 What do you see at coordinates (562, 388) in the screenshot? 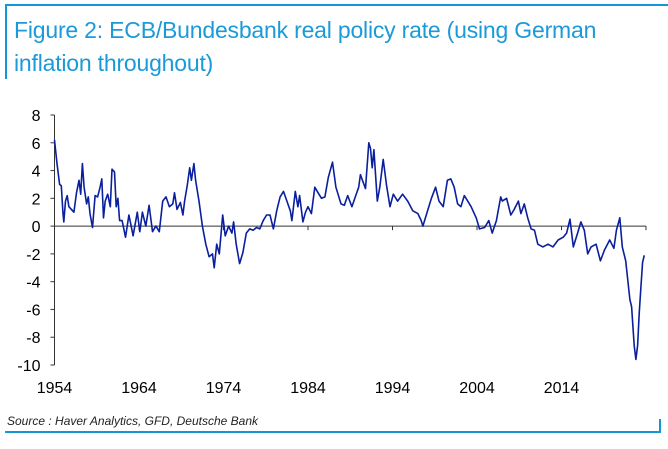
I see `x-tick-label: 2014` at bounding box center [562, 388].